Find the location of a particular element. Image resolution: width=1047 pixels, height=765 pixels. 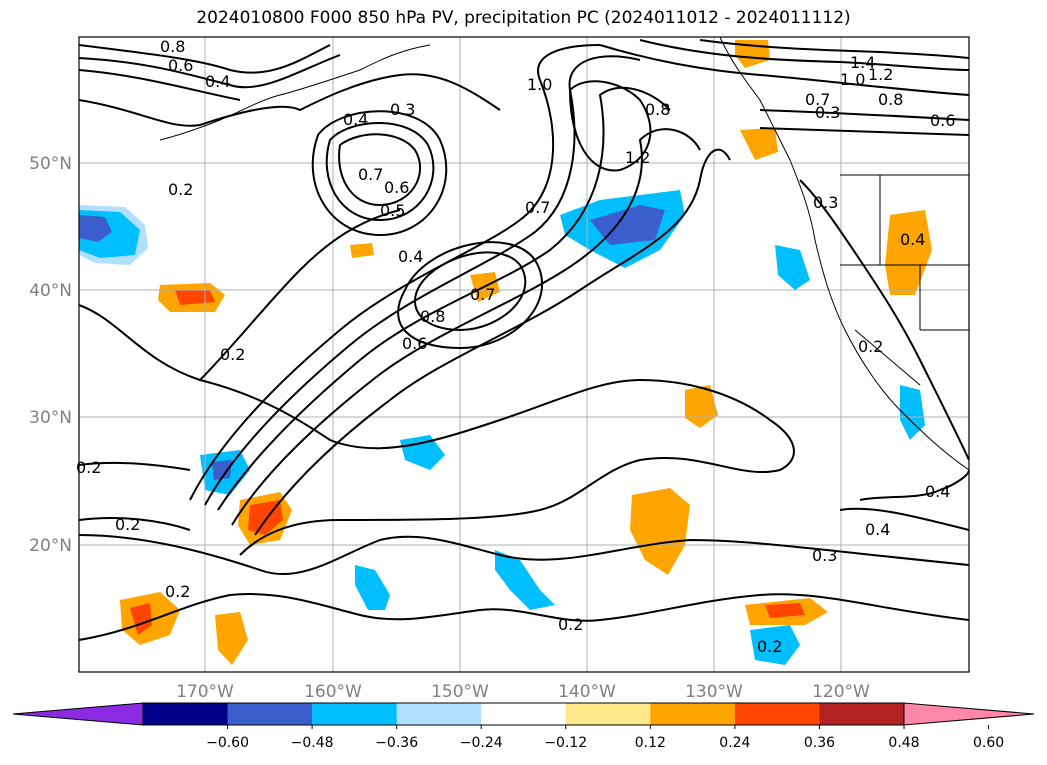

lon-label-170w: 170°W is located at coordinates (205, 692).